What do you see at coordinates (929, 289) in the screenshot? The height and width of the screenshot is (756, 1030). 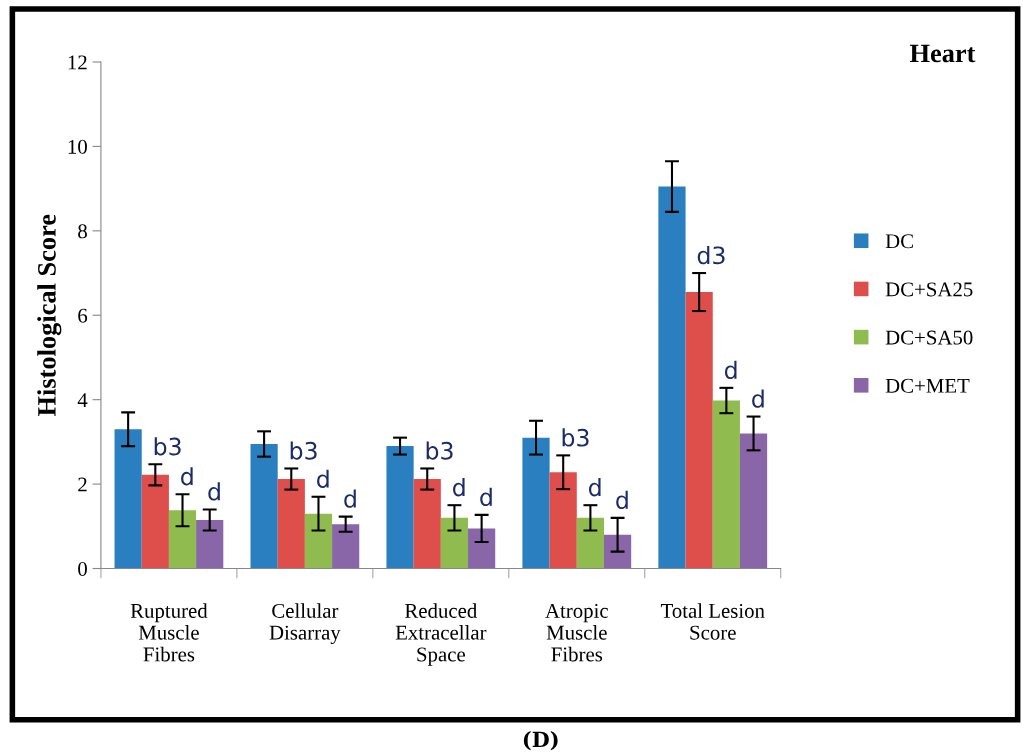 I see `legend-label: DC+SA25` at bounding box center [929, 289].